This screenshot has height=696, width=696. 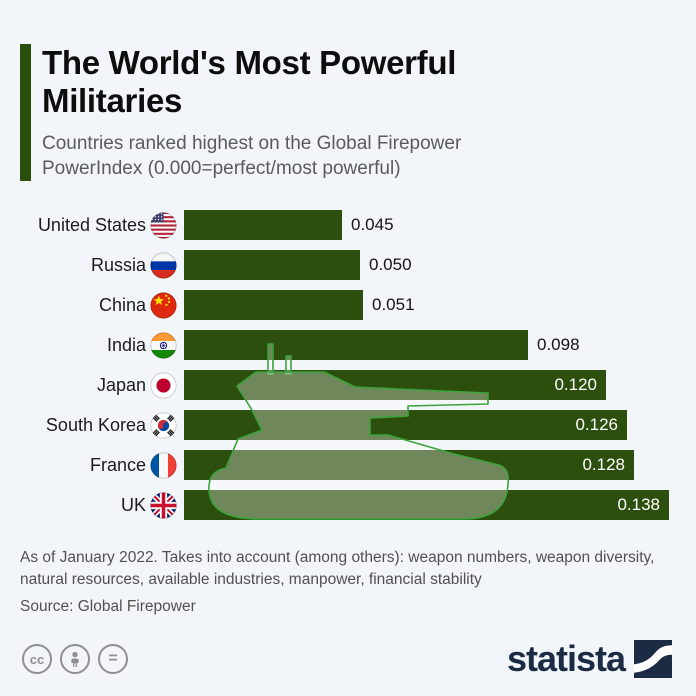 What do you see at coordinates (249, 82) in the screenshot?
I see `chart-title: The World's Most Powerful Militaries` at bounding box center [249, 82].